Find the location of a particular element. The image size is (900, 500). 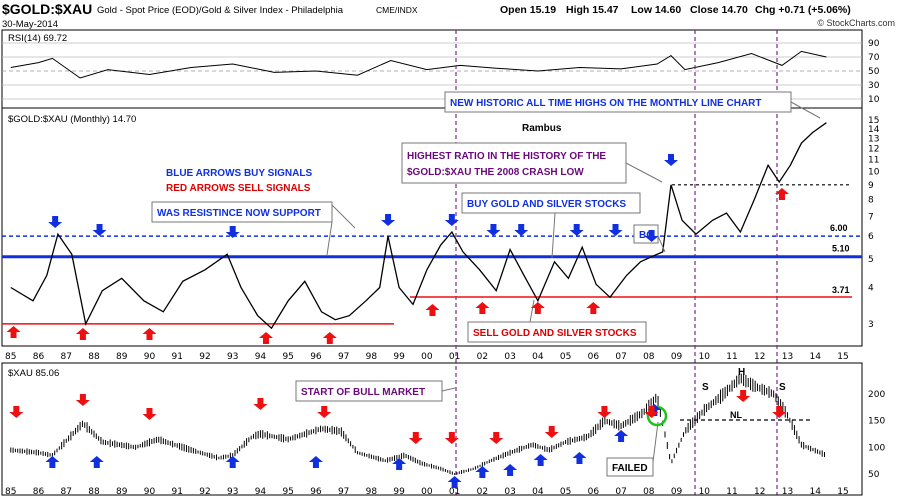

stockcharts-credit: © StockCharts.com is located at coordinates (856, 23).